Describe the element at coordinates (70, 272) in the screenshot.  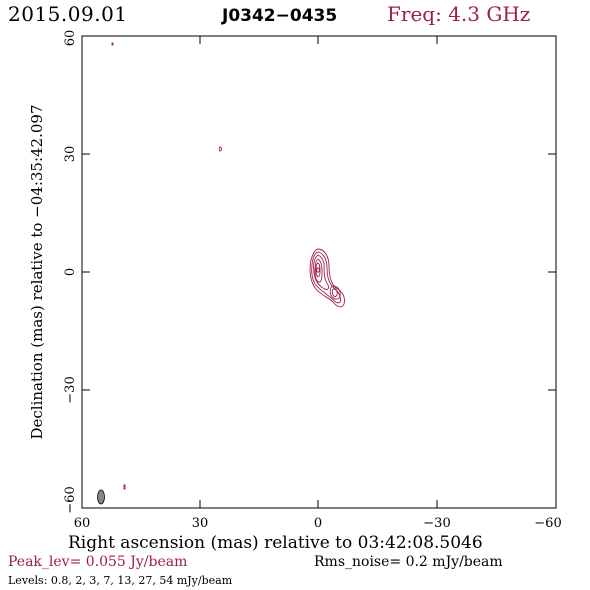
I see `y-tick-label: 0` at that location.